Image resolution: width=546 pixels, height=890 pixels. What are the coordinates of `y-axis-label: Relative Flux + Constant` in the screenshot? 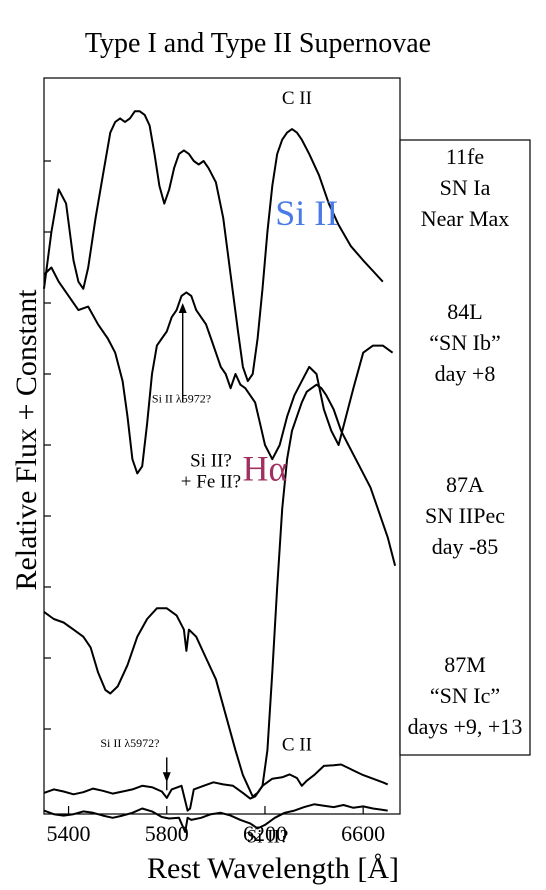 It's located at (26, 440).